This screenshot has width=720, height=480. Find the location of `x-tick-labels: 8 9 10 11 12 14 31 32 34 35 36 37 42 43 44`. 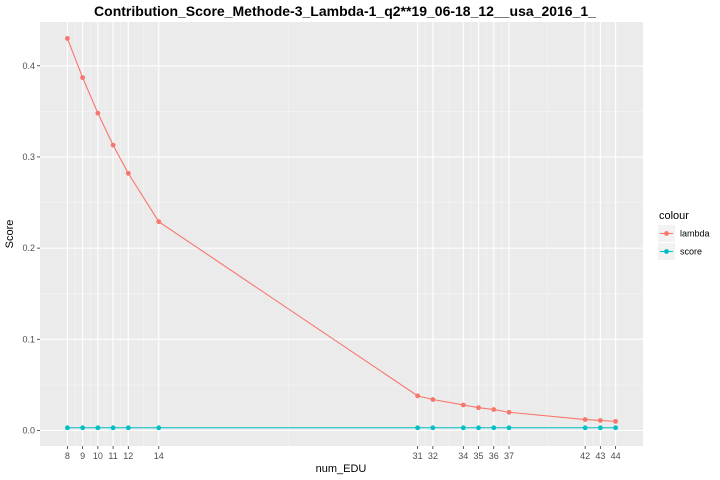

x-tick-labels: 8 9 10 11 12 14 31 32 34 35 36 37 42 43 44 is located at coordinates (343, 456).